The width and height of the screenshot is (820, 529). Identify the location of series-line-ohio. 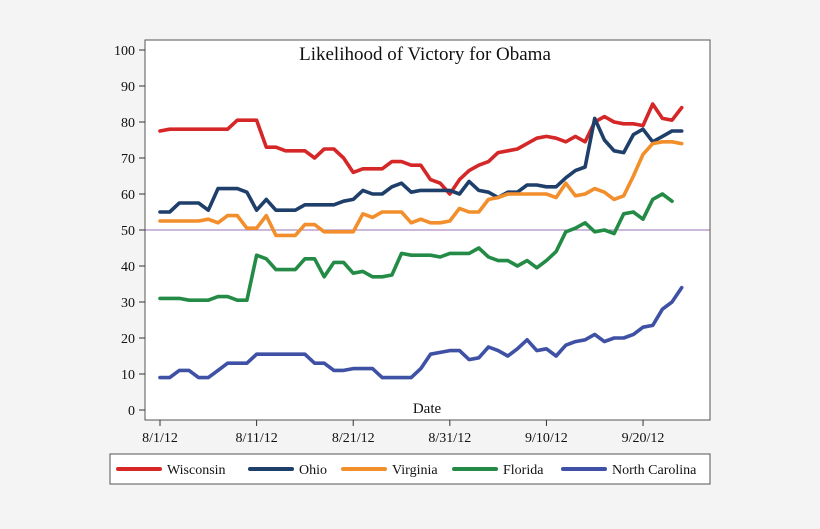
(421, 165).